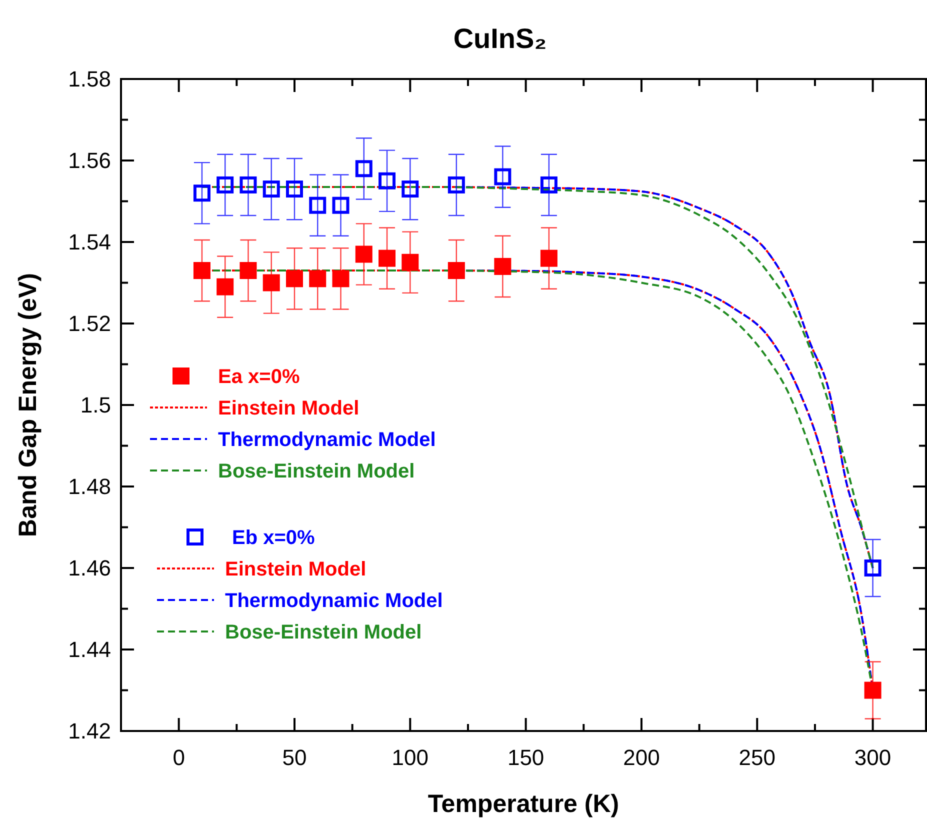  What do you see at coordinates (95, 405) in the screenshot?
I see `y-tick-label: 1.5` at bounding box center [95, 405].